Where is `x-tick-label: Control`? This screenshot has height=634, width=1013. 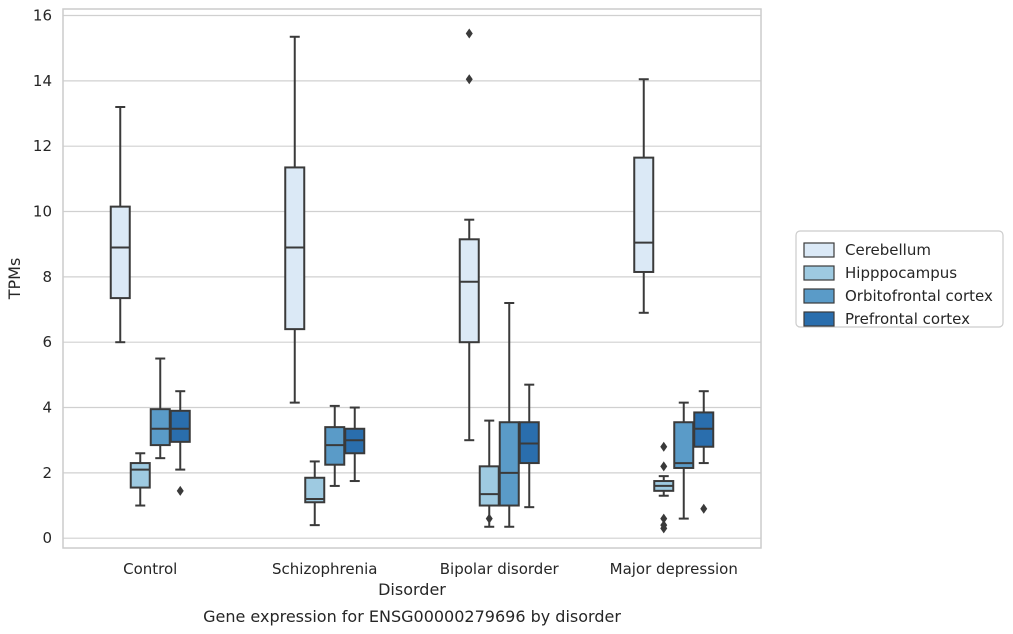
x-tick-label: Control is located at coordinates (150, 569).